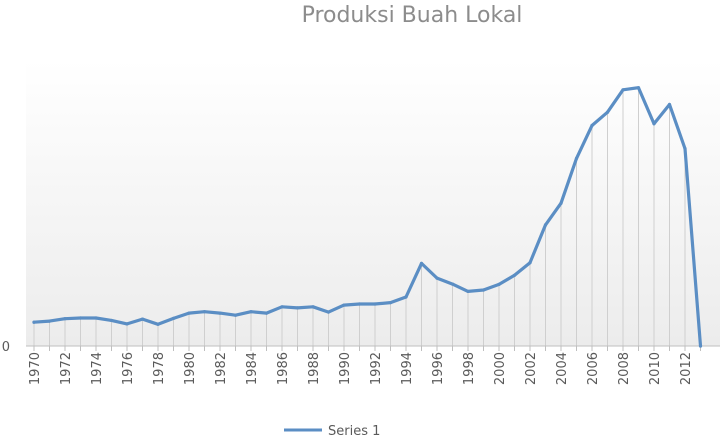  I want to click on x-tick-label: 1970, so click(35, 368).